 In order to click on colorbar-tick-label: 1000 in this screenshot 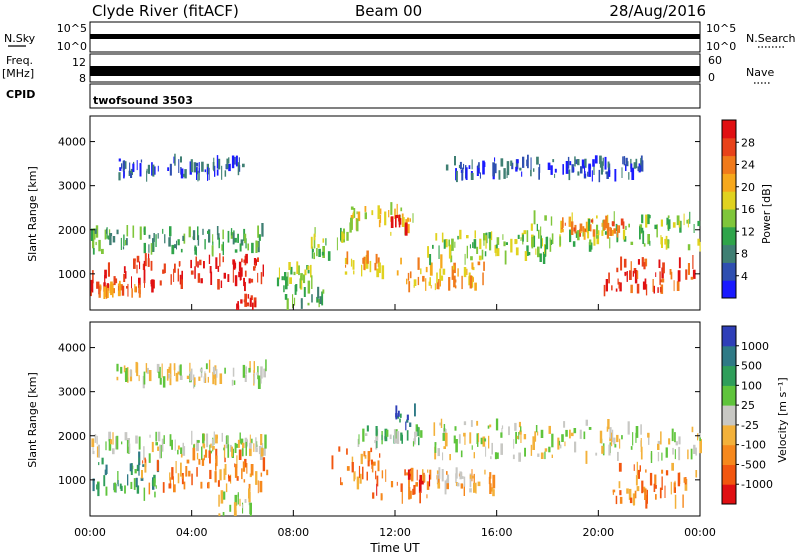, I will do `click(755, 346)`.